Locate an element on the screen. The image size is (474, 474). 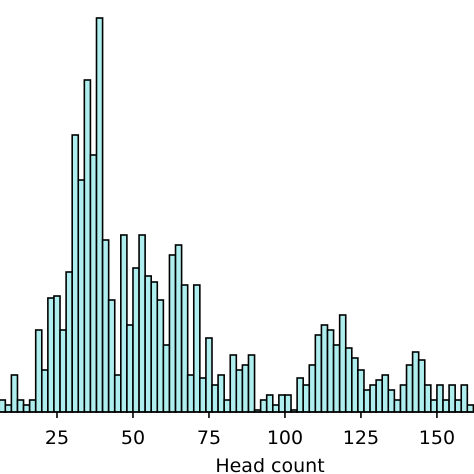
x-tick-label: 50 is located at coordinates (133, 438).